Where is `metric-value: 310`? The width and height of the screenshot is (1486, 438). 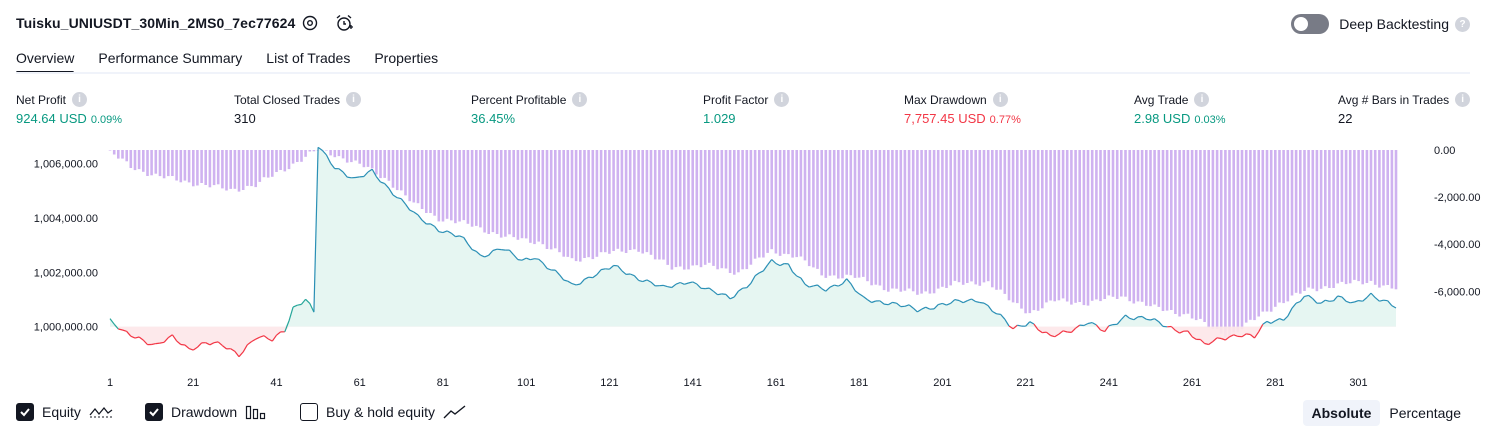 metric-value: 310 is located at coordinates (245, 118).